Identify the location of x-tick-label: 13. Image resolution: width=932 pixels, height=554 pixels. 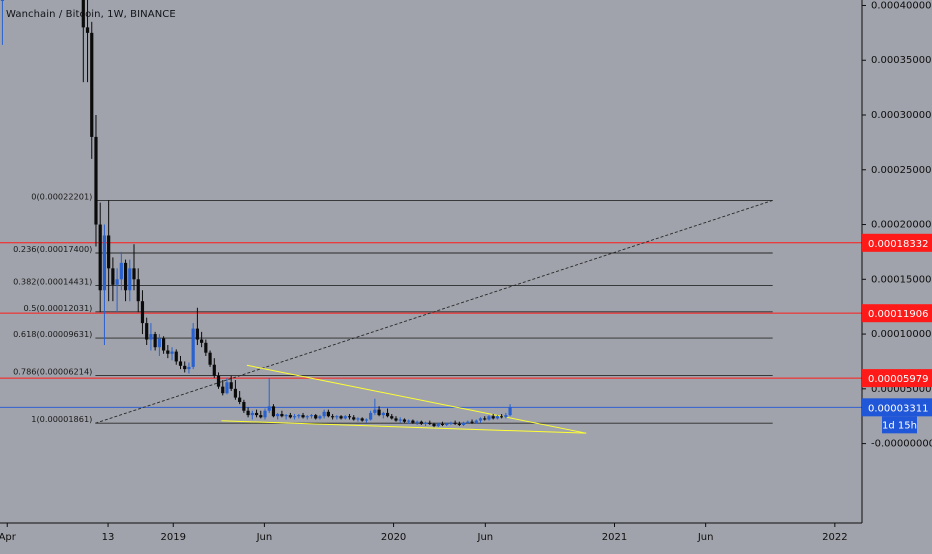
(108, 537).